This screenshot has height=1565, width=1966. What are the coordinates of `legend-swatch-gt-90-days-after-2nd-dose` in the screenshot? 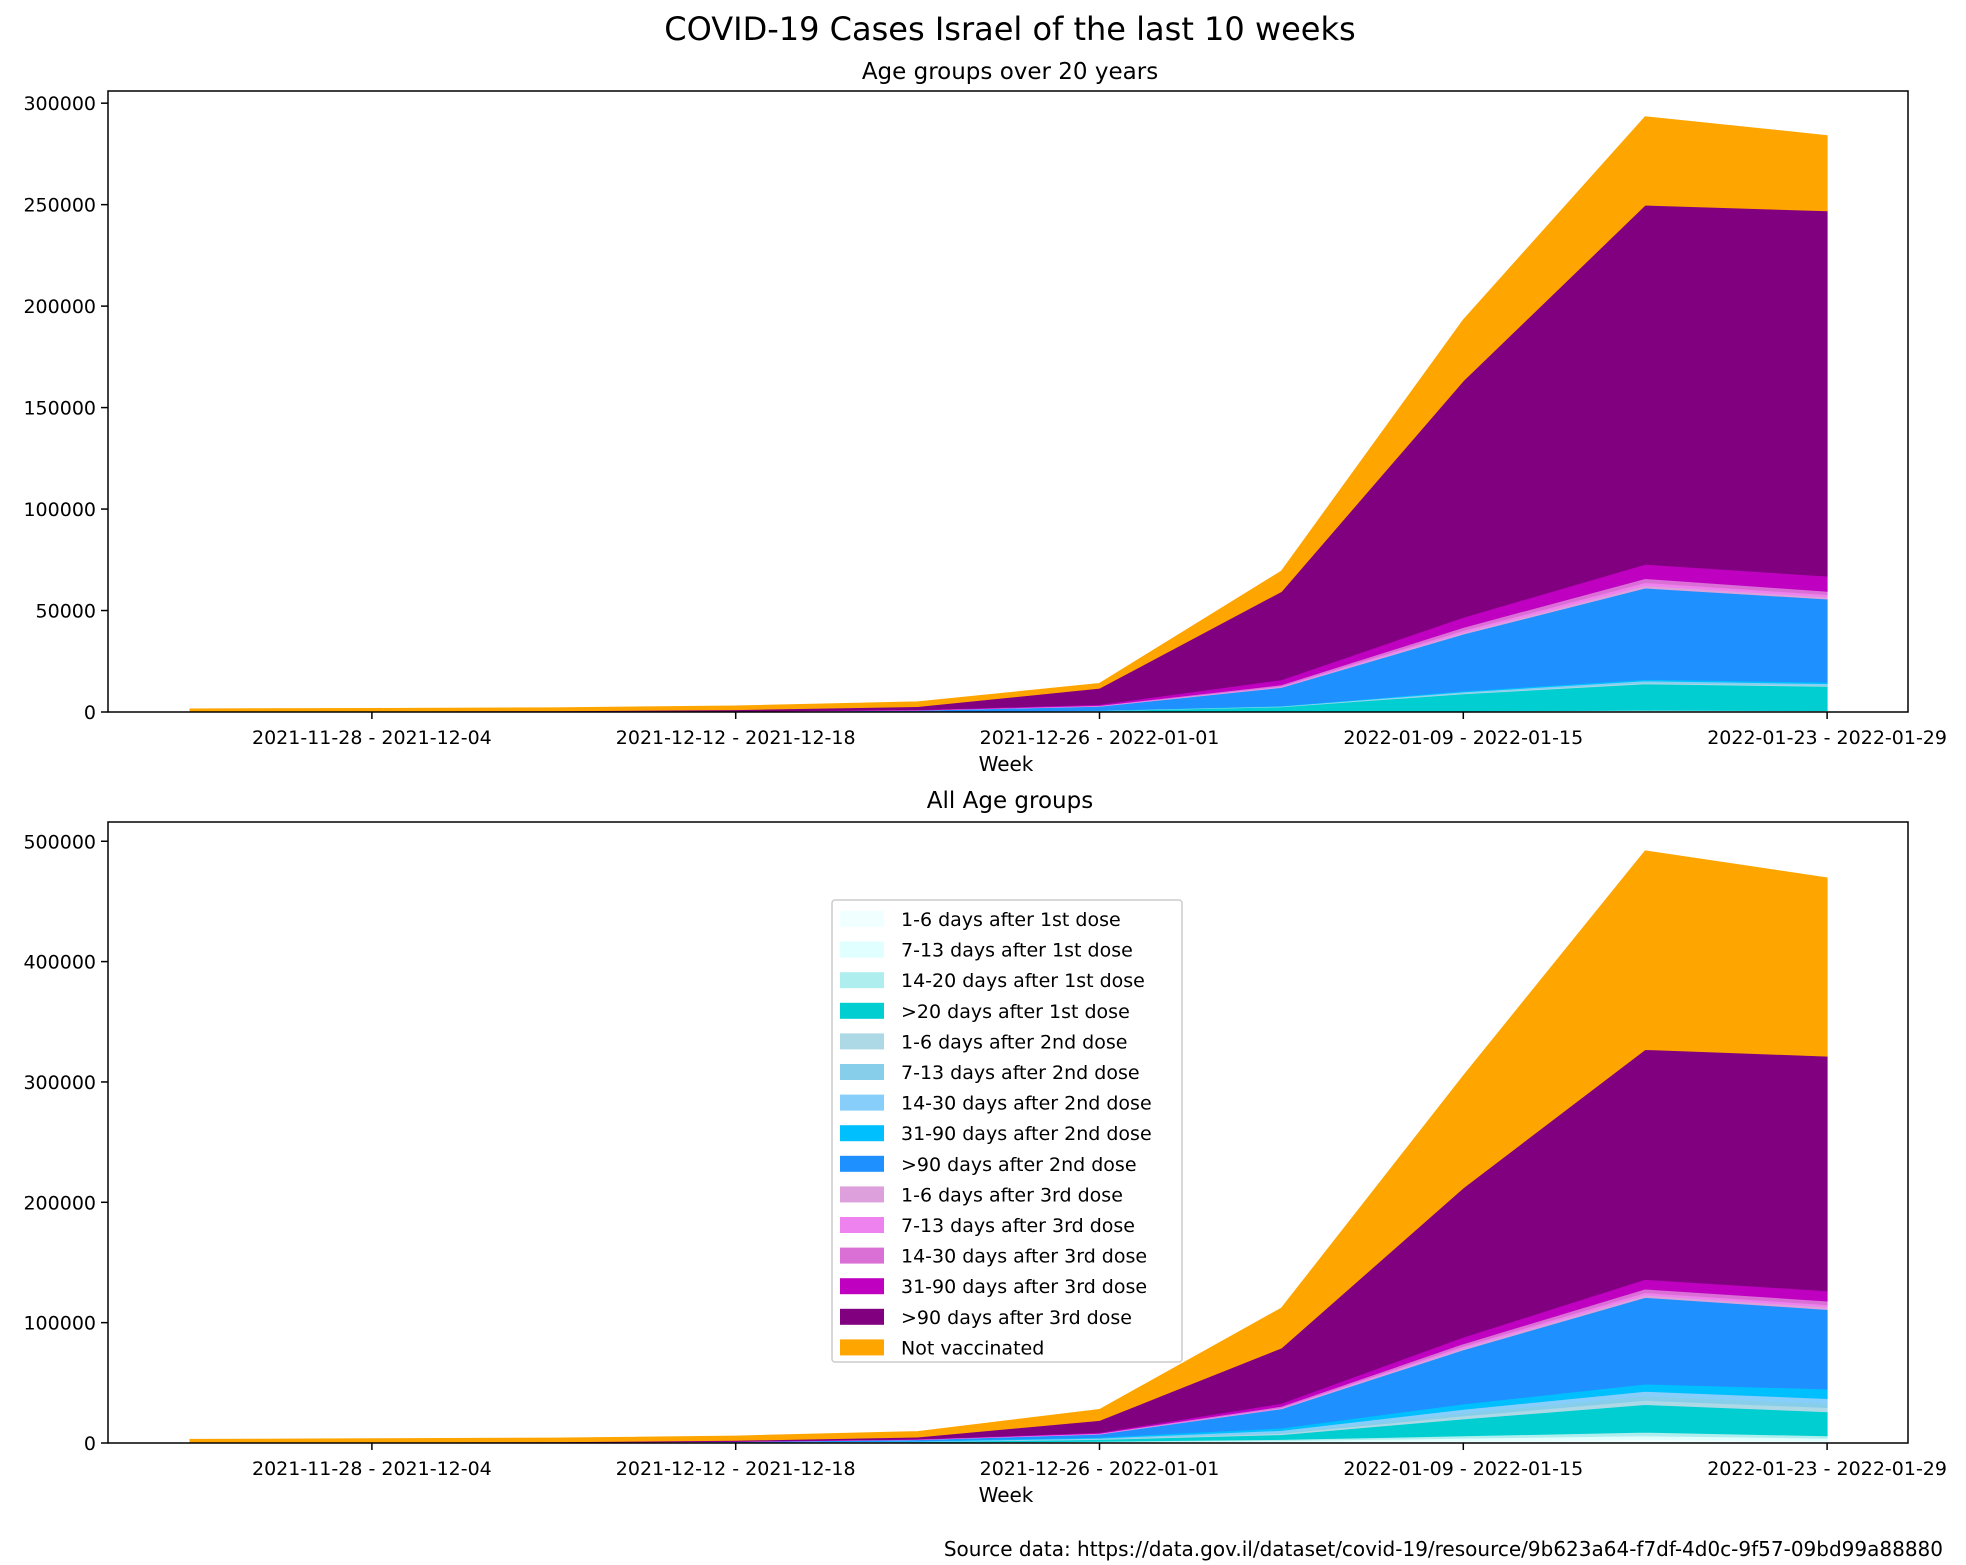 It's located at (862, 1163).